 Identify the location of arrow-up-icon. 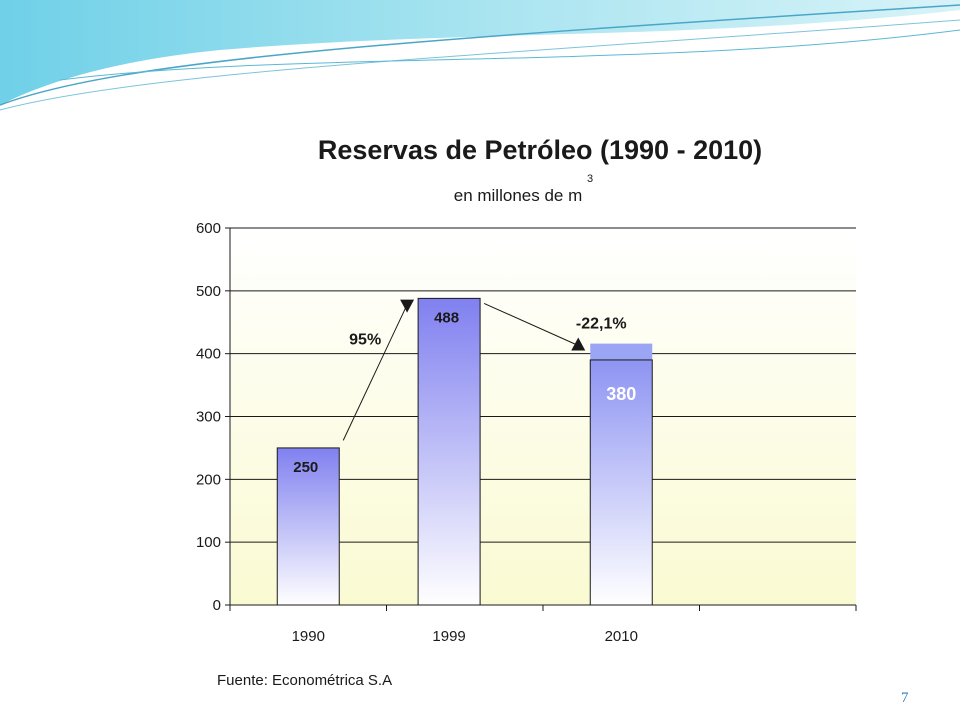
(578, 344).